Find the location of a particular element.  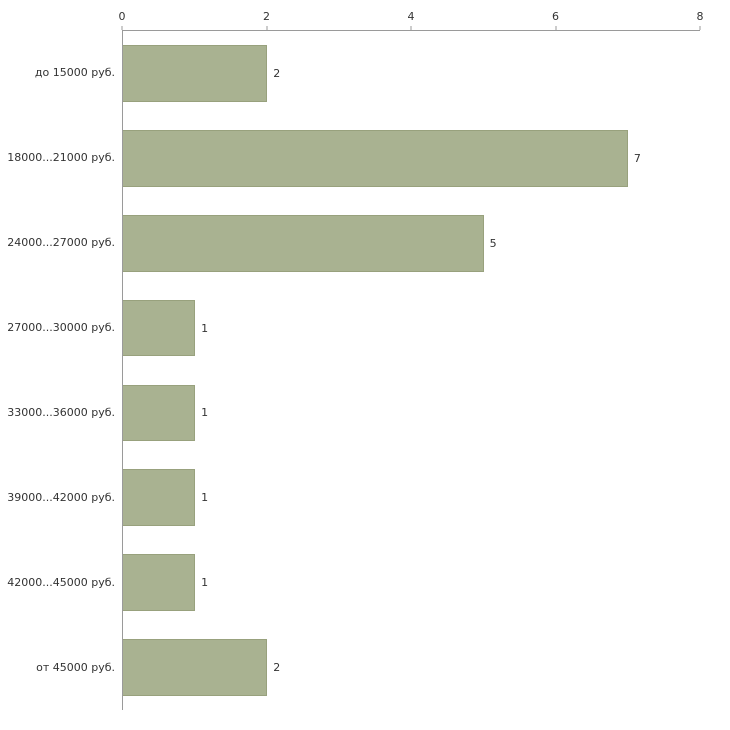

bar-row: 5 is located at coordinates (411, 243).